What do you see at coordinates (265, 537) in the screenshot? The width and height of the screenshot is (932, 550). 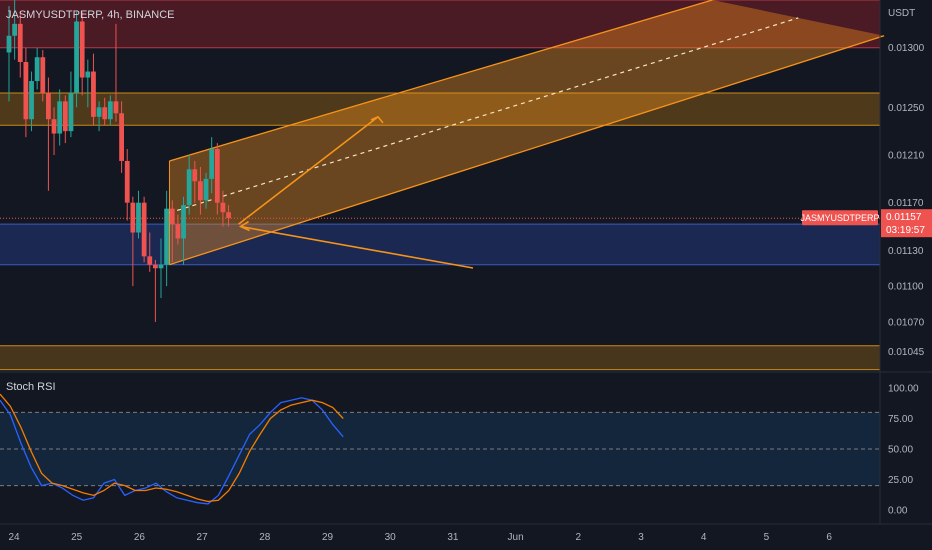 I see `time-tick-label: 28` at bounding box center [265, 537].